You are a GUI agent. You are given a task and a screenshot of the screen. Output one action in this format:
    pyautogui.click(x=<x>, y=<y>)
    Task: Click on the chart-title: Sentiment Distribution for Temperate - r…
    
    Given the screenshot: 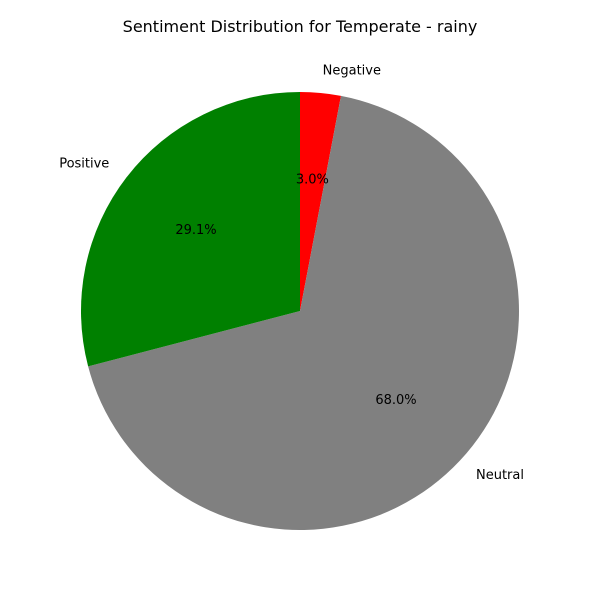 What is the action you would take?
    pyautogui.click(x=300, y=26)
    